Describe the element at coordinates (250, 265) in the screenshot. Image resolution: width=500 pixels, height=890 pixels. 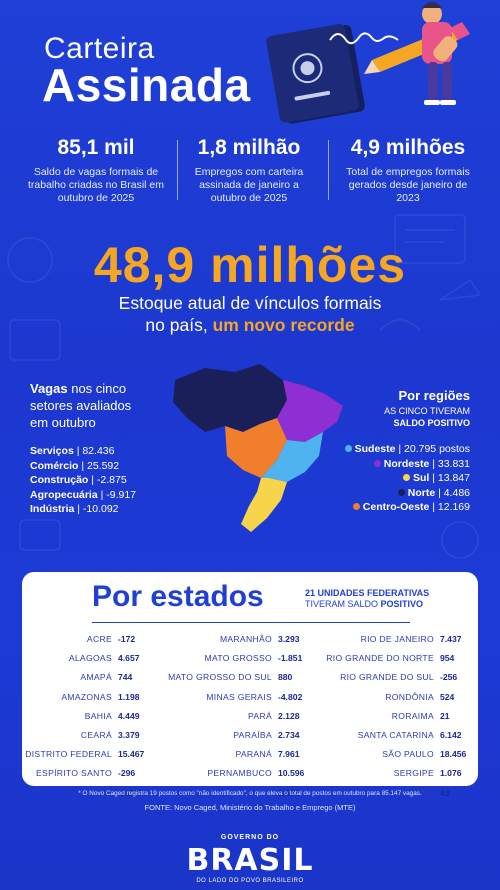
I see `highlight-value: 48,9 milhões` at that location.